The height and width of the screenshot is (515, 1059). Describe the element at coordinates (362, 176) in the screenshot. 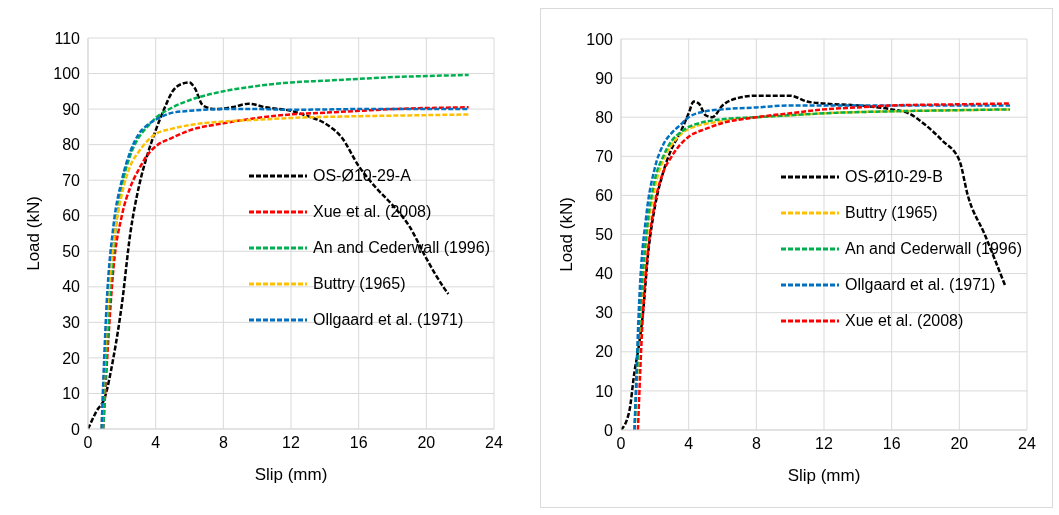

I see `legend-label: OS-Ø10-29-A` at that location.